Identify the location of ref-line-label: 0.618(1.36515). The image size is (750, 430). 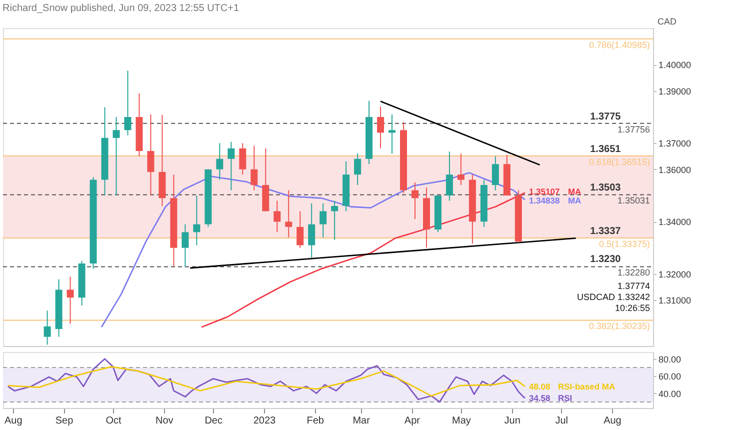
(619, 161).